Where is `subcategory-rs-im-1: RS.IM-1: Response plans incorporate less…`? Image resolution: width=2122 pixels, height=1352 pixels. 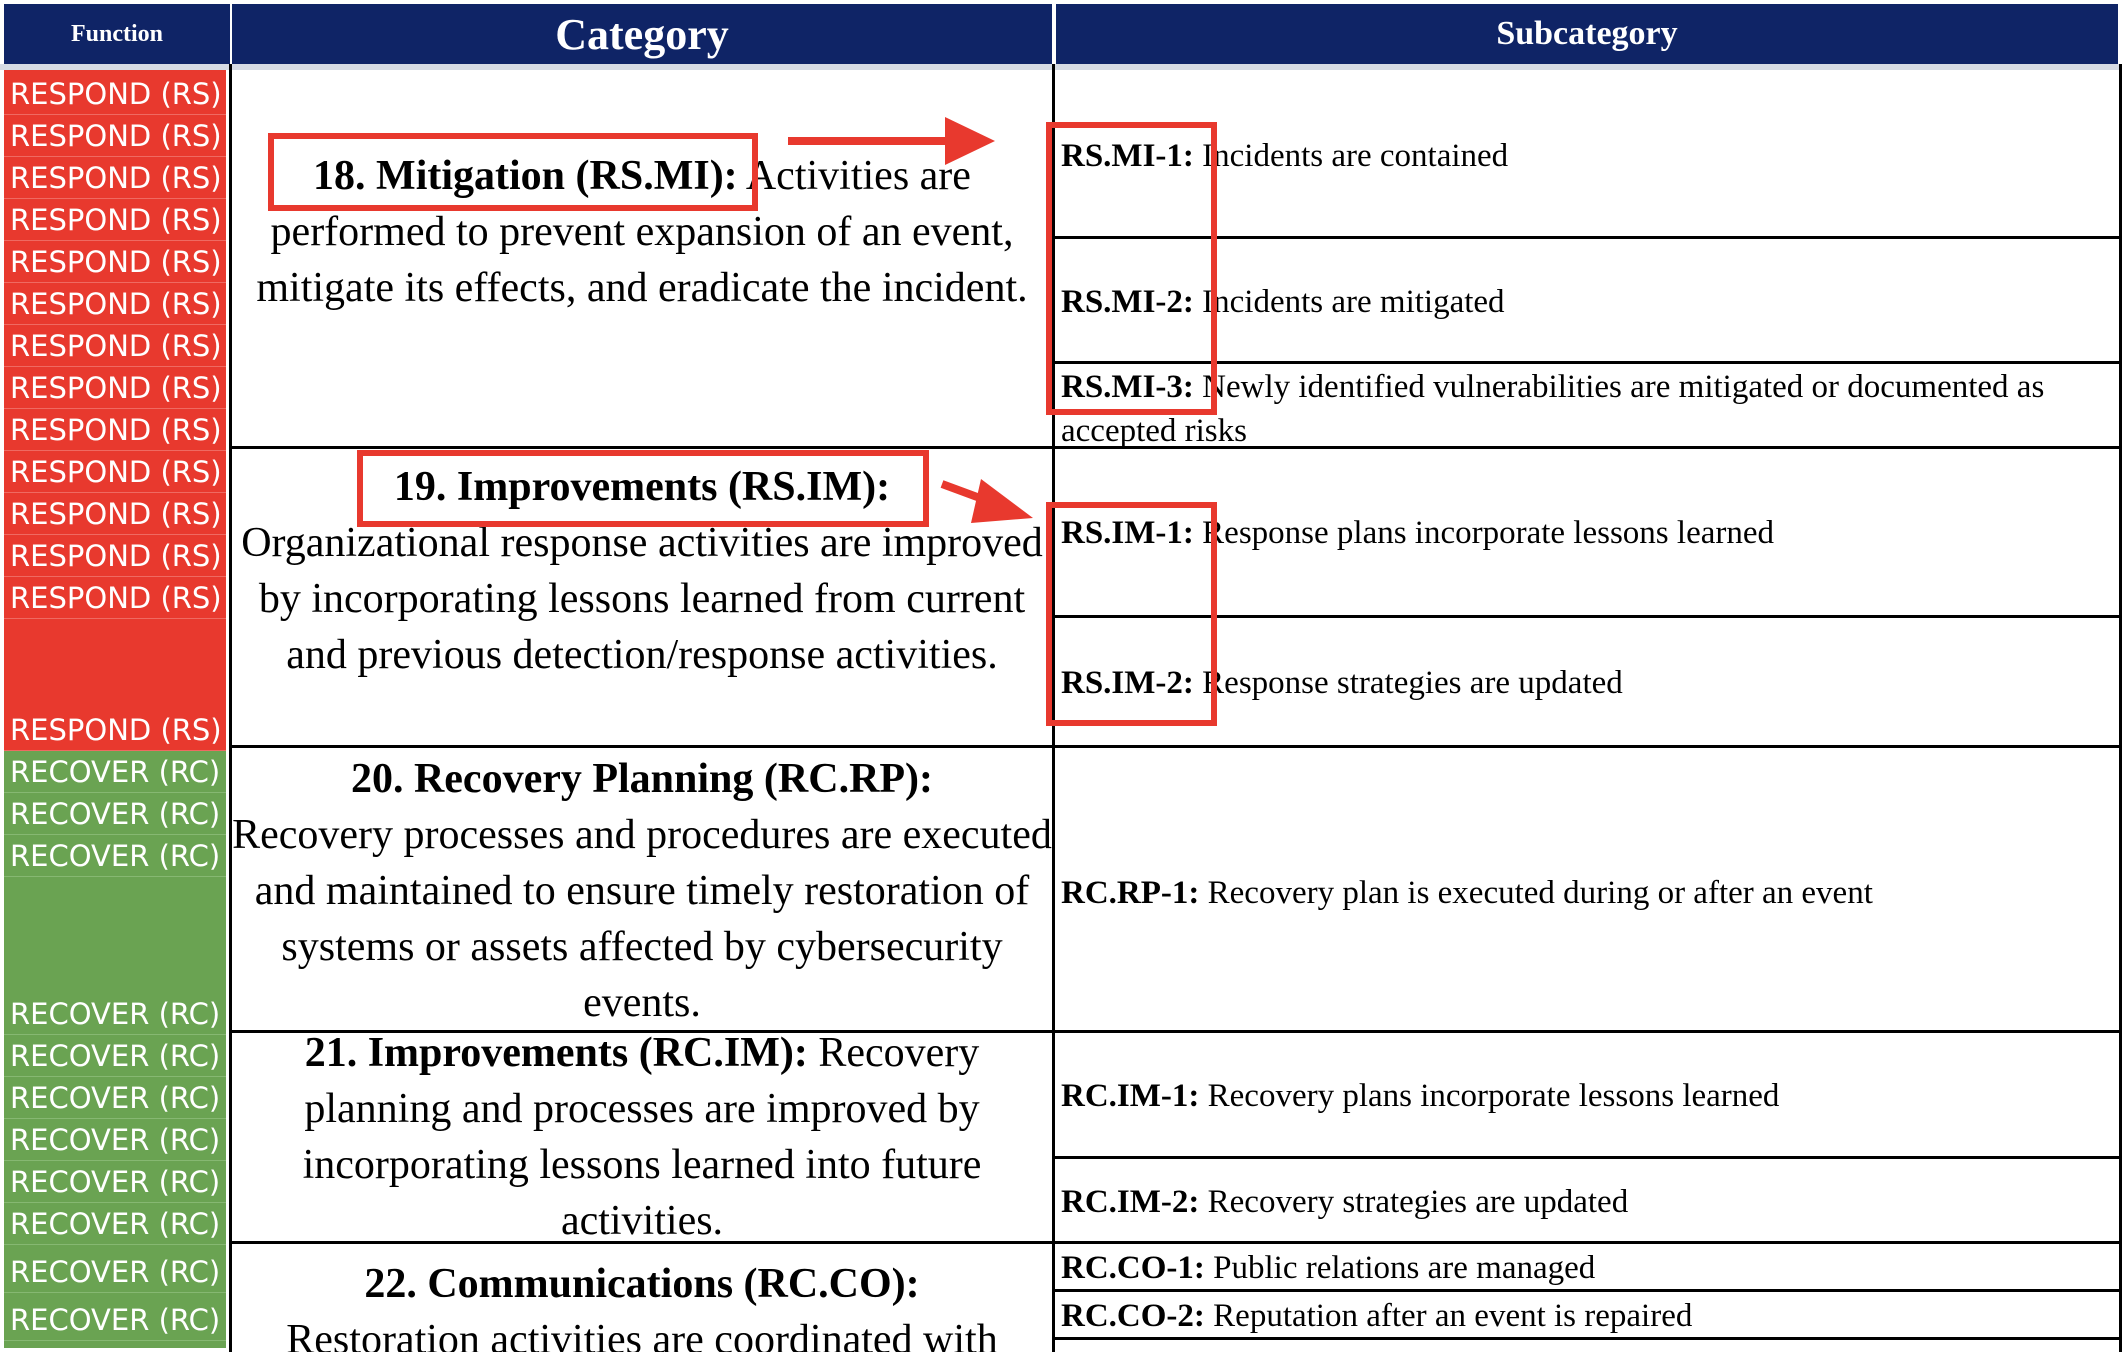 subcategory-rs-im-1: RS.IM-1: Response plans incorporate less… is located at coordinates (1586, 533).